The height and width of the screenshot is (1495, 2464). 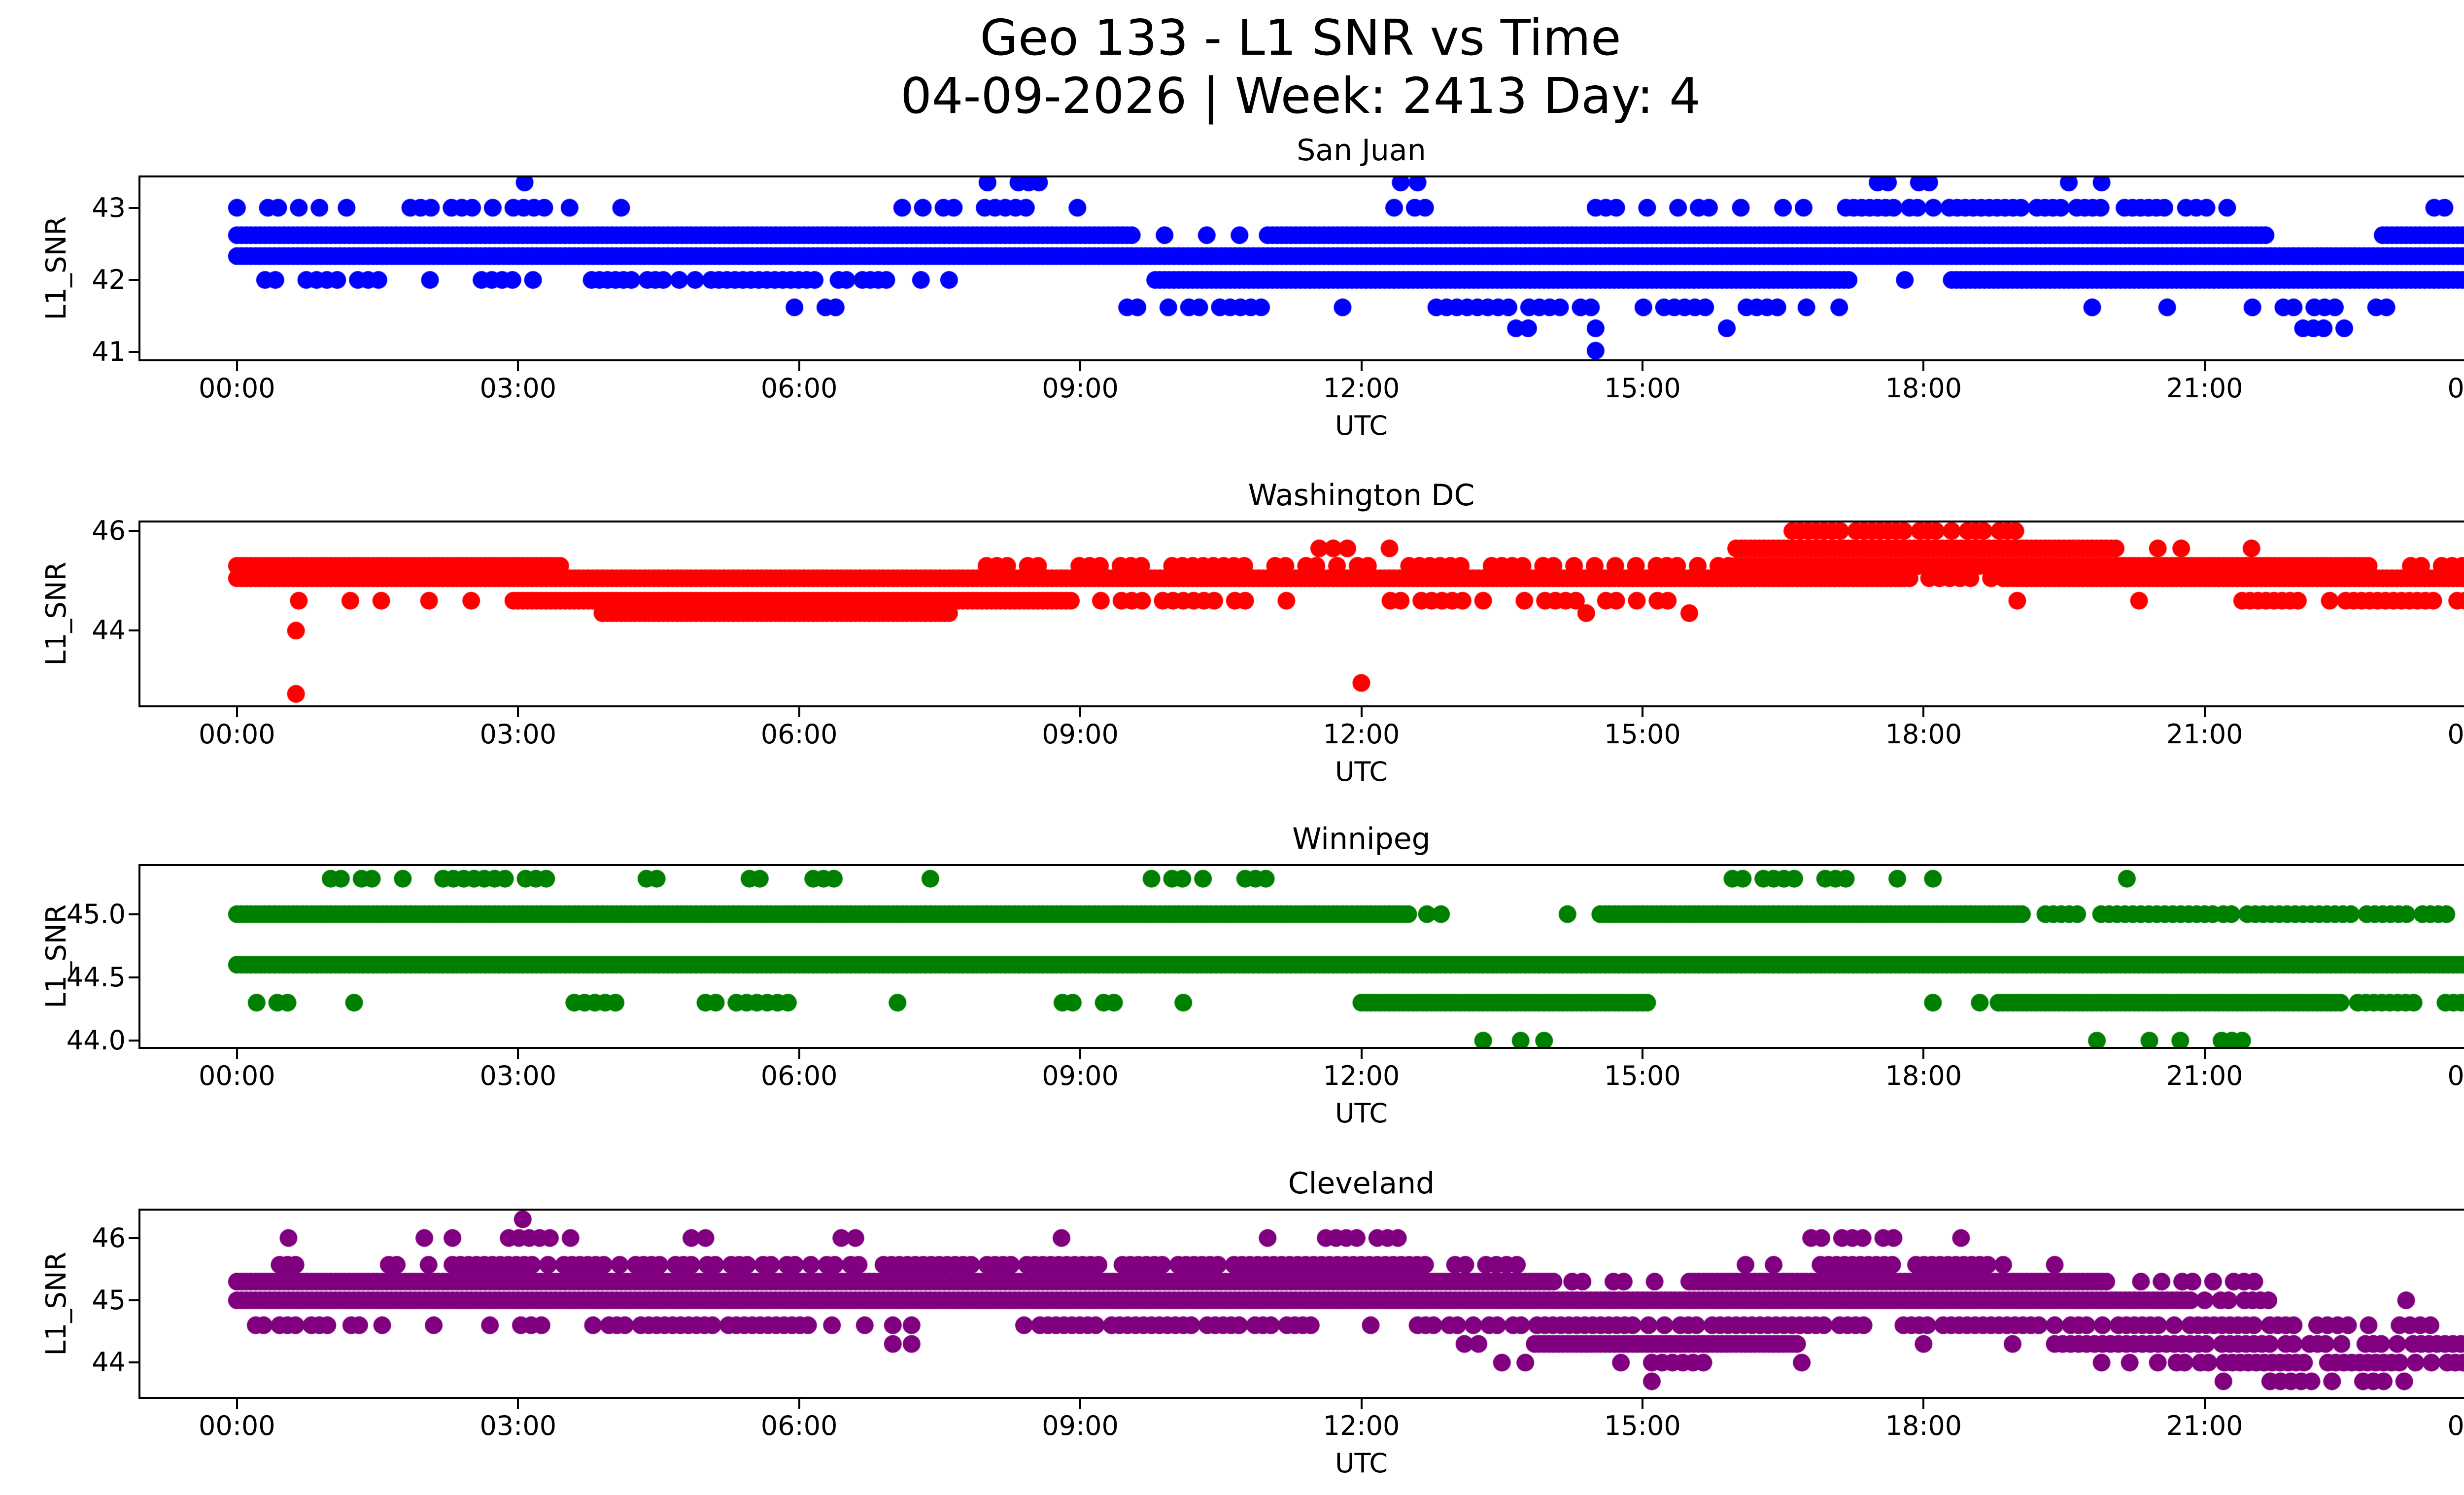 I want to click on y-tick-label: 45.0, so click(x=96, y=914).